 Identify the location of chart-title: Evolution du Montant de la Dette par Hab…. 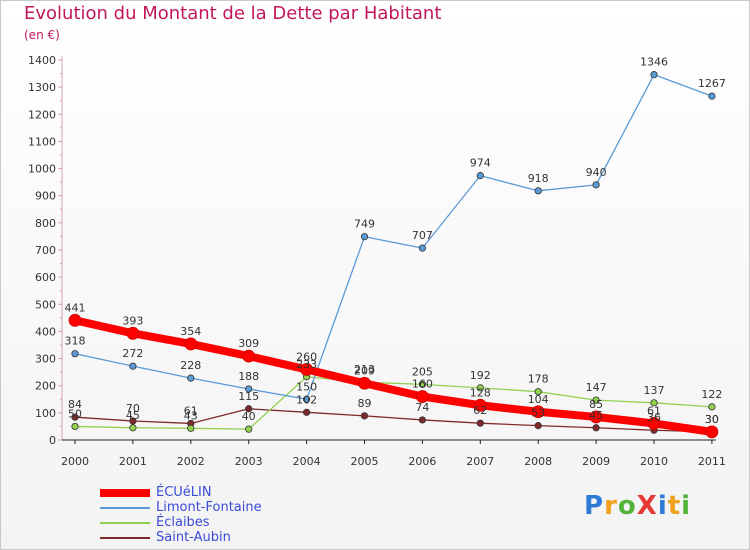
(233, 13).